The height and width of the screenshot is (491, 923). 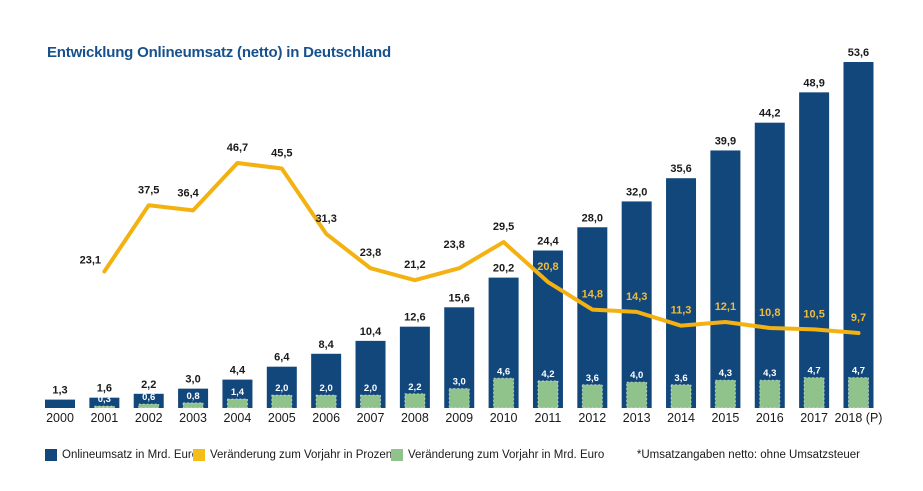 What do you see at coordinates (90, 260) in the screenshot?
I see `label-veraenderung-prozent-2001: 23,1` at bounding box center [90, 260].